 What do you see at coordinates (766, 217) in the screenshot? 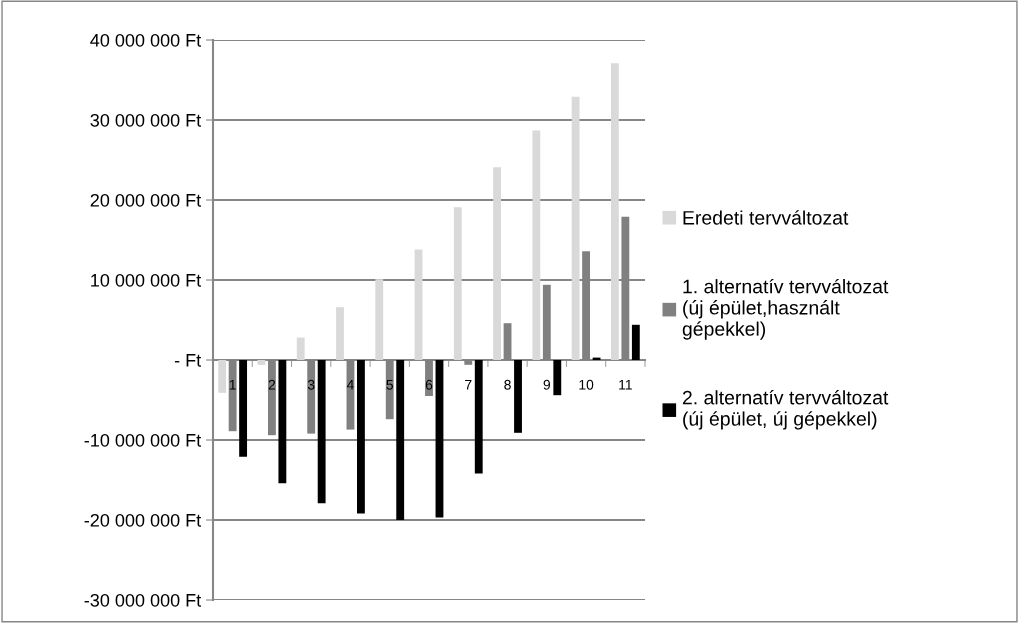
I see `legend-label: Eredeti tervváltozat` at bounding box center [766, 217].